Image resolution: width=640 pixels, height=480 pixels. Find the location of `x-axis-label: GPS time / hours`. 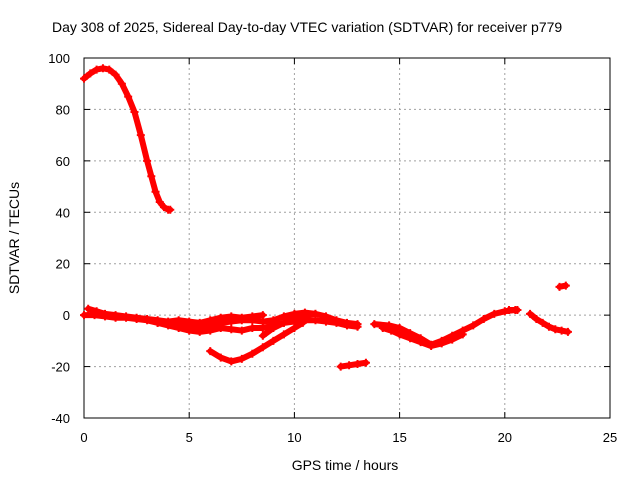

x-axis-label: GPS time / hours is located at coordinates (345, 465).